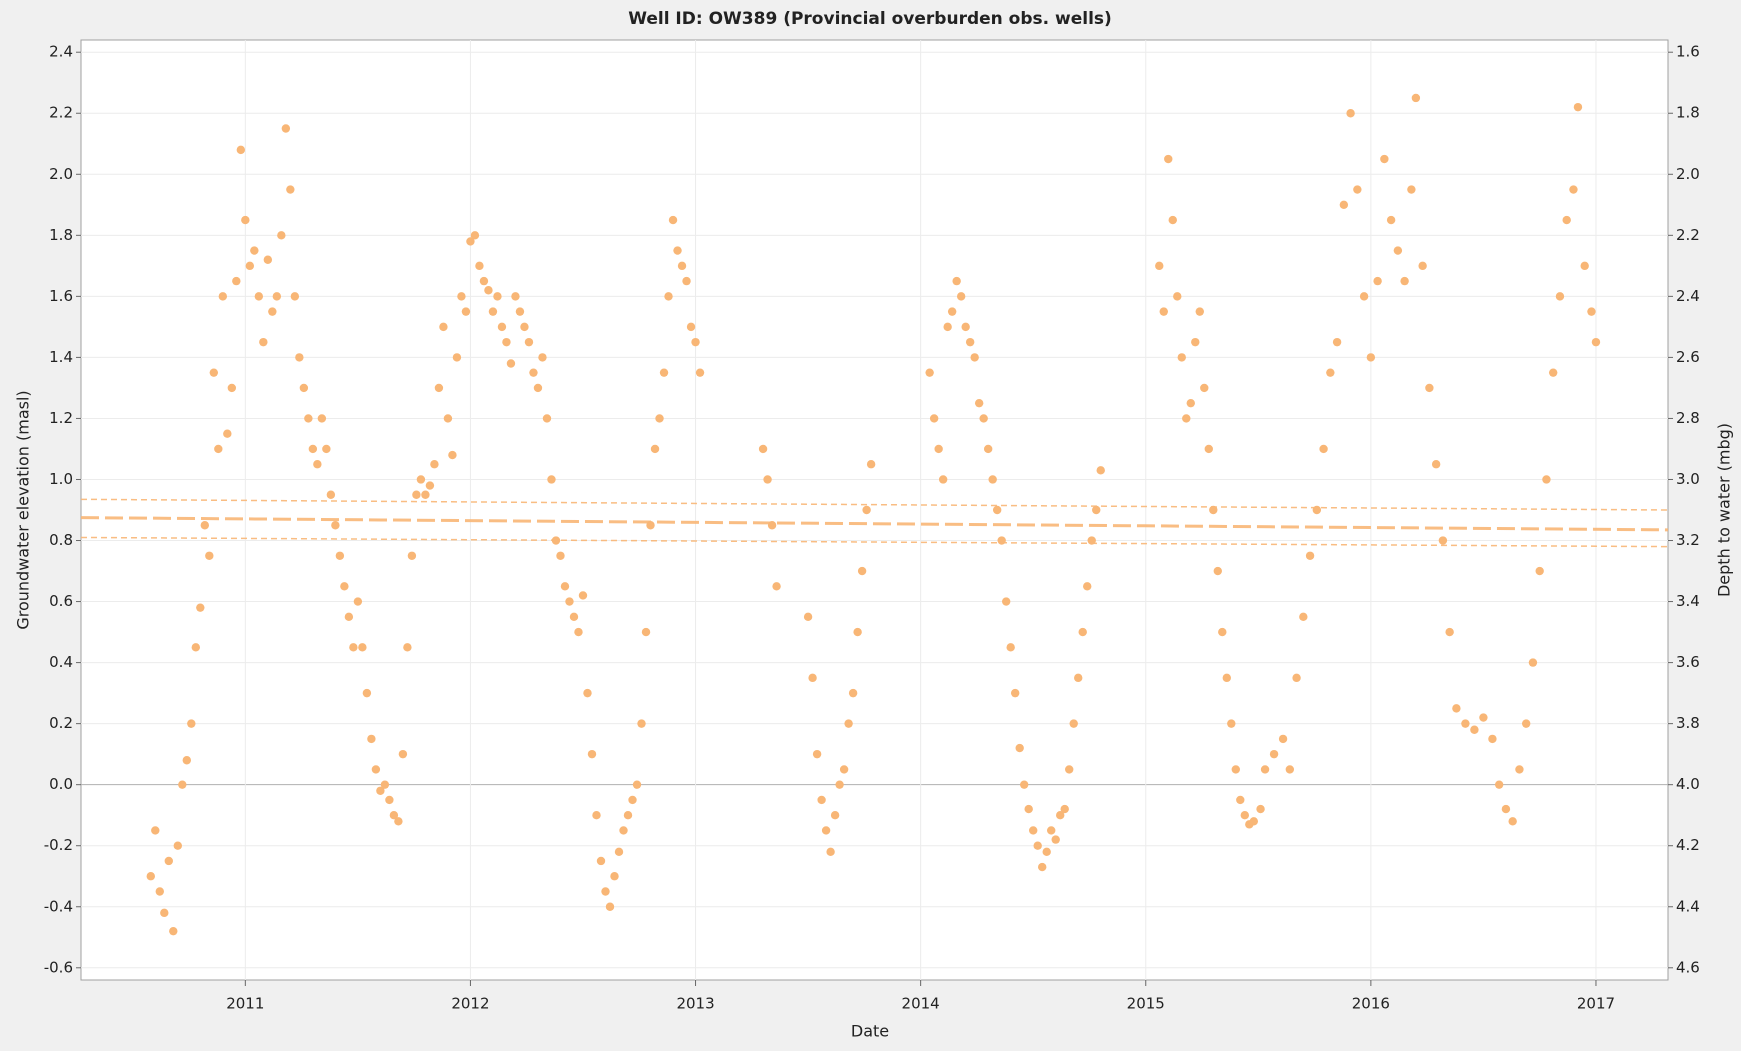  Describe the element at coordinates (1688, 418) in the screenshot. I see `y2-tick-label: 2.8` at that location.